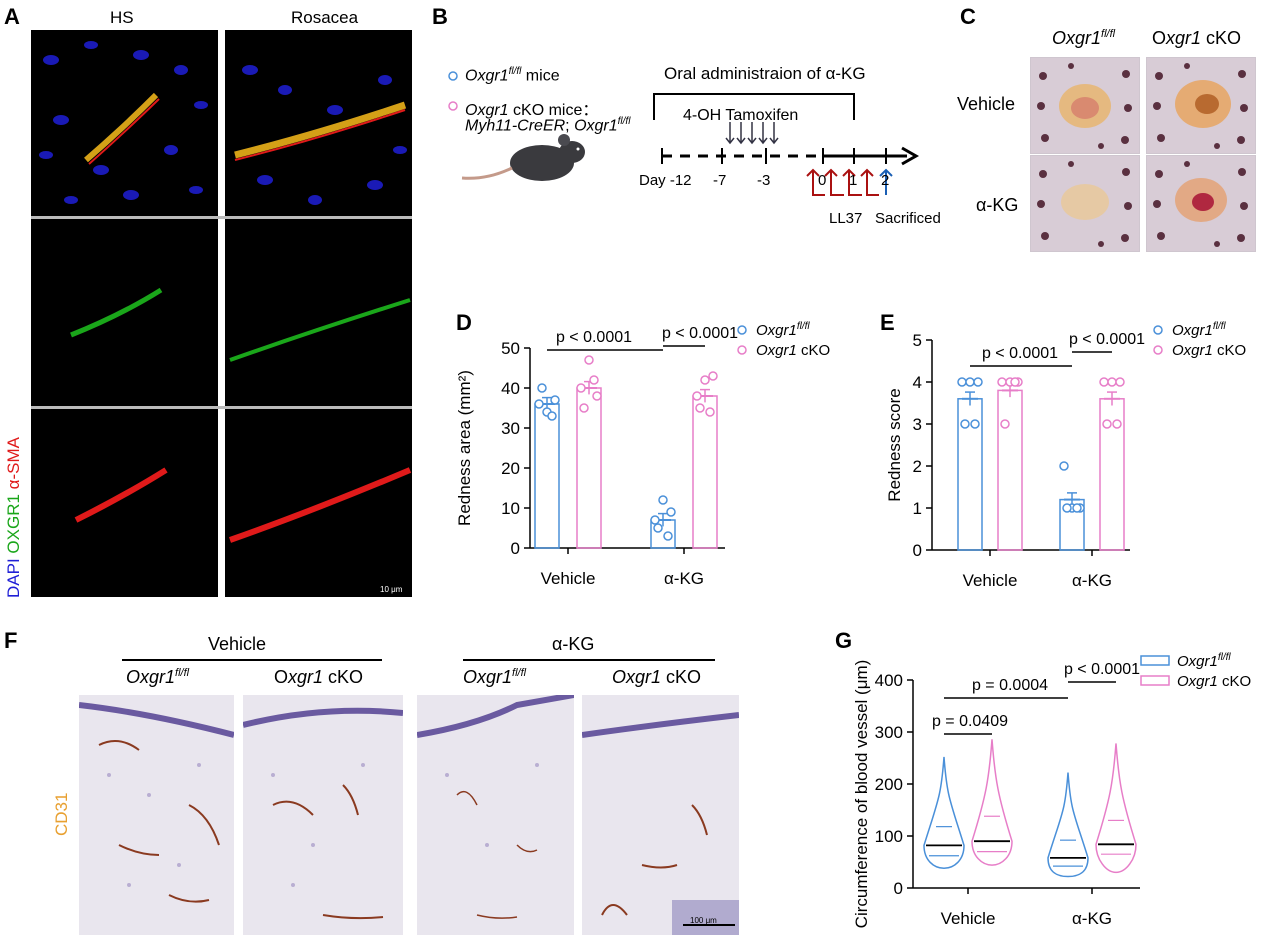  What do you see at coordinates (495, 813) in the screenshot?
I see `histology-akg-fl` at bounding box center [495, 813].